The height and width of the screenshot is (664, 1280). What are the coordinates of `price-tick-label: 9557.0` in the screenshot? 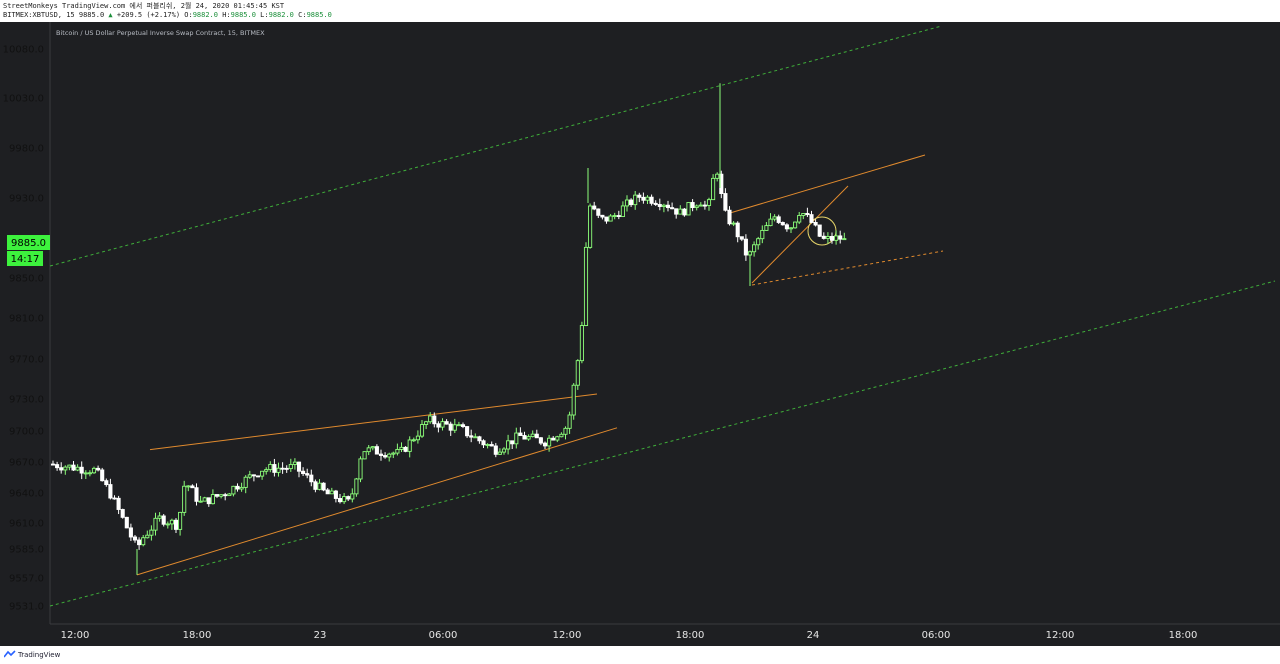 It's located at (26, 579).